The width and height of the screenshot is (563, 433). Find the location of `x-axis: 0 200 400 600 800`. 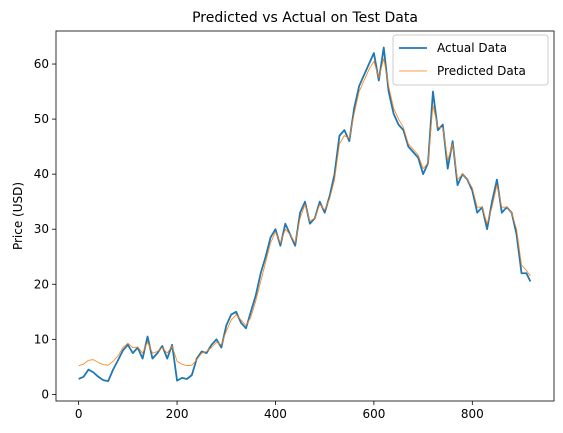

x-axis: 0 200 400 600 800 is located at coordinates (279, 411).